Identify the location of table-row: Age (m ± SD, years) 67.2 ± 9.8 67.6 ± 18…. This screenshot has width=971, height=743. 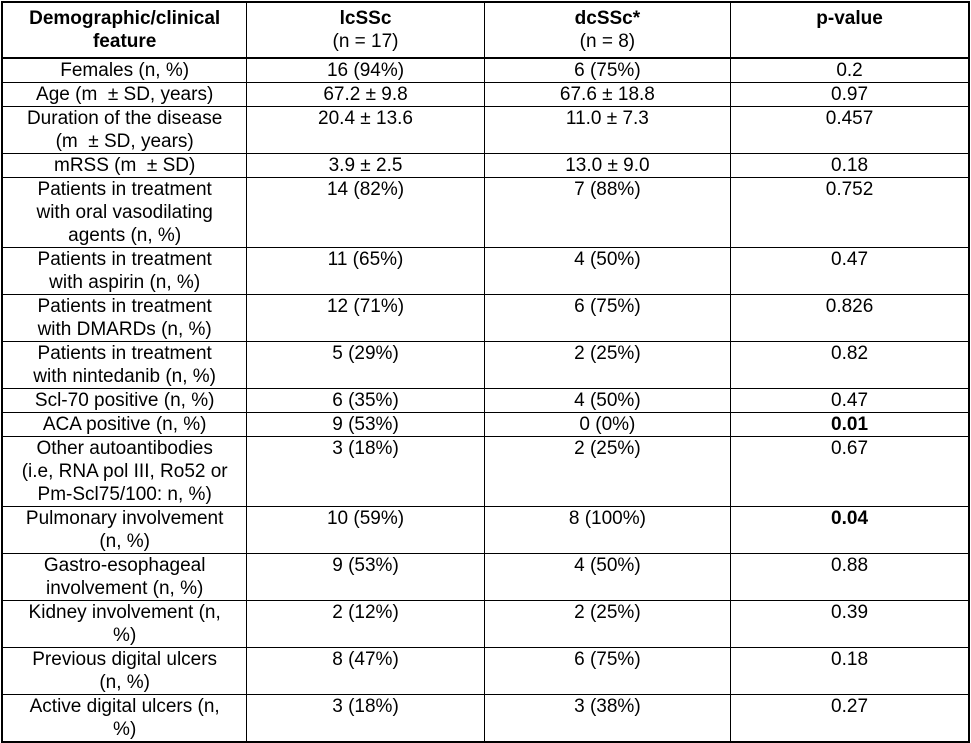
(485, 94).